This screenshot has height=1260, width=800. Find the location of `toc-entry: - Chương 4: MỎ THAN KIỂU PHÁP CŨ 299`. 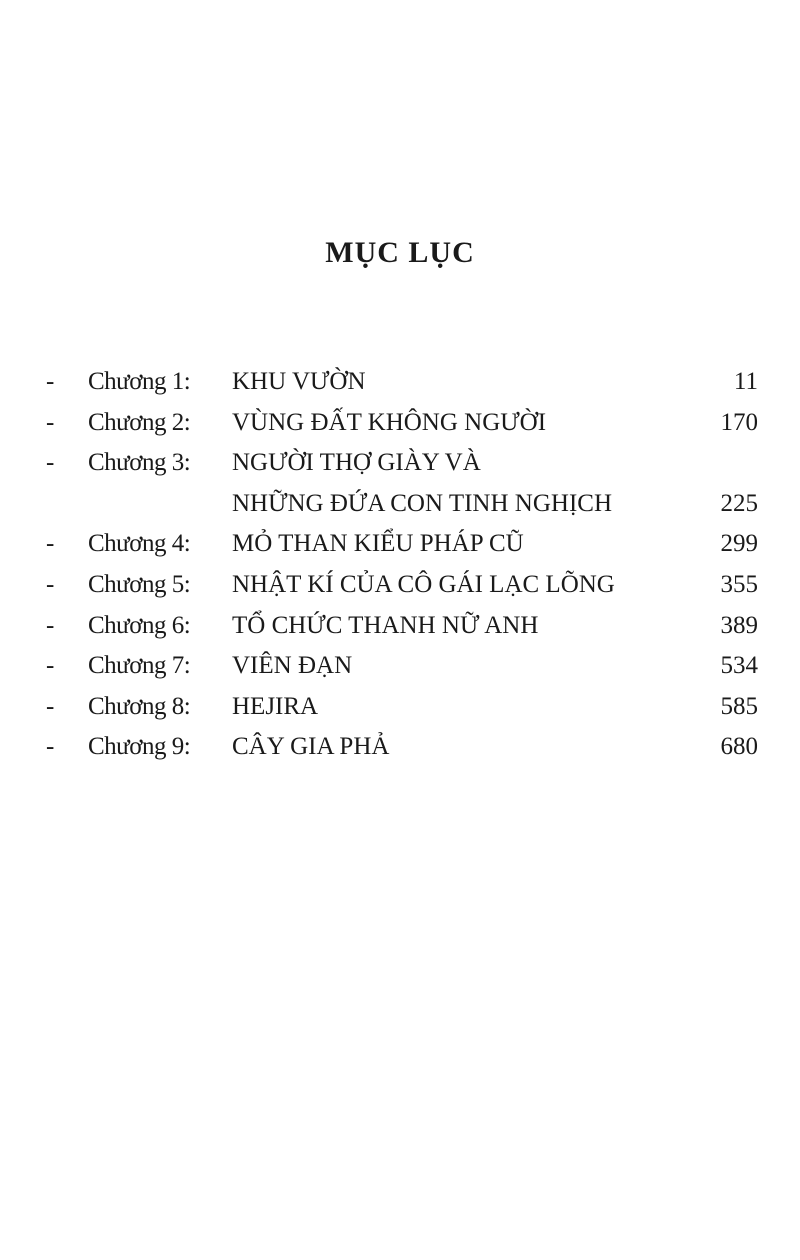

toc-entry: - Chương 4: MỎ THAN KIỂU PHÁP CŨ 299 is located at coordinates (400, 544).